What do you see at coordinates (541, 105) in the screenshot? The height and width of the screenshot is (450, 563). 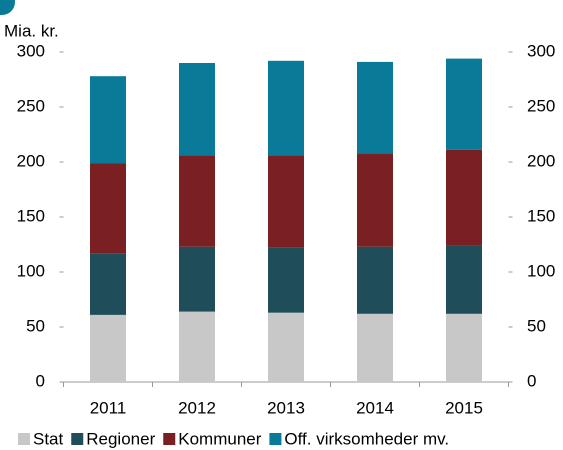 I see `y2-tick-label: 250` at bounding box center [541, 105].